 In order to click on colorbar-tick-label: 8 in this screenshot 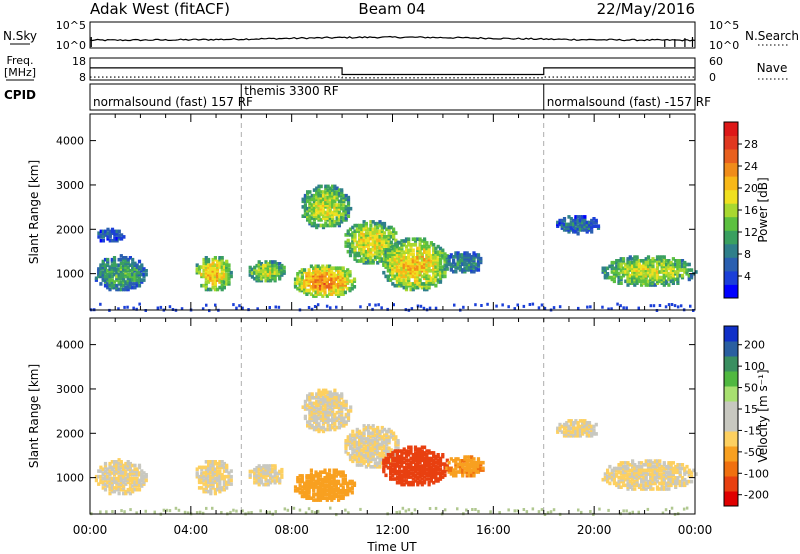, I will do `click(747, 254)`.